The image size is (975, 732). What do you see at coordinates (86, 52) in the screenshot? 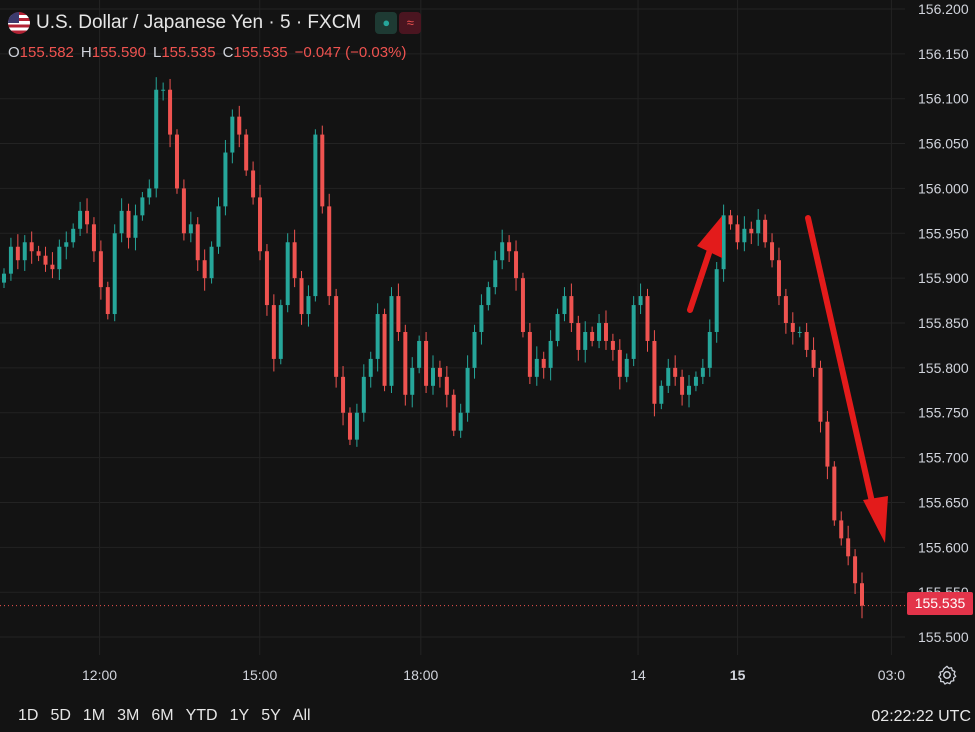
I see `high-label: H` at bounding box center [86, 52].